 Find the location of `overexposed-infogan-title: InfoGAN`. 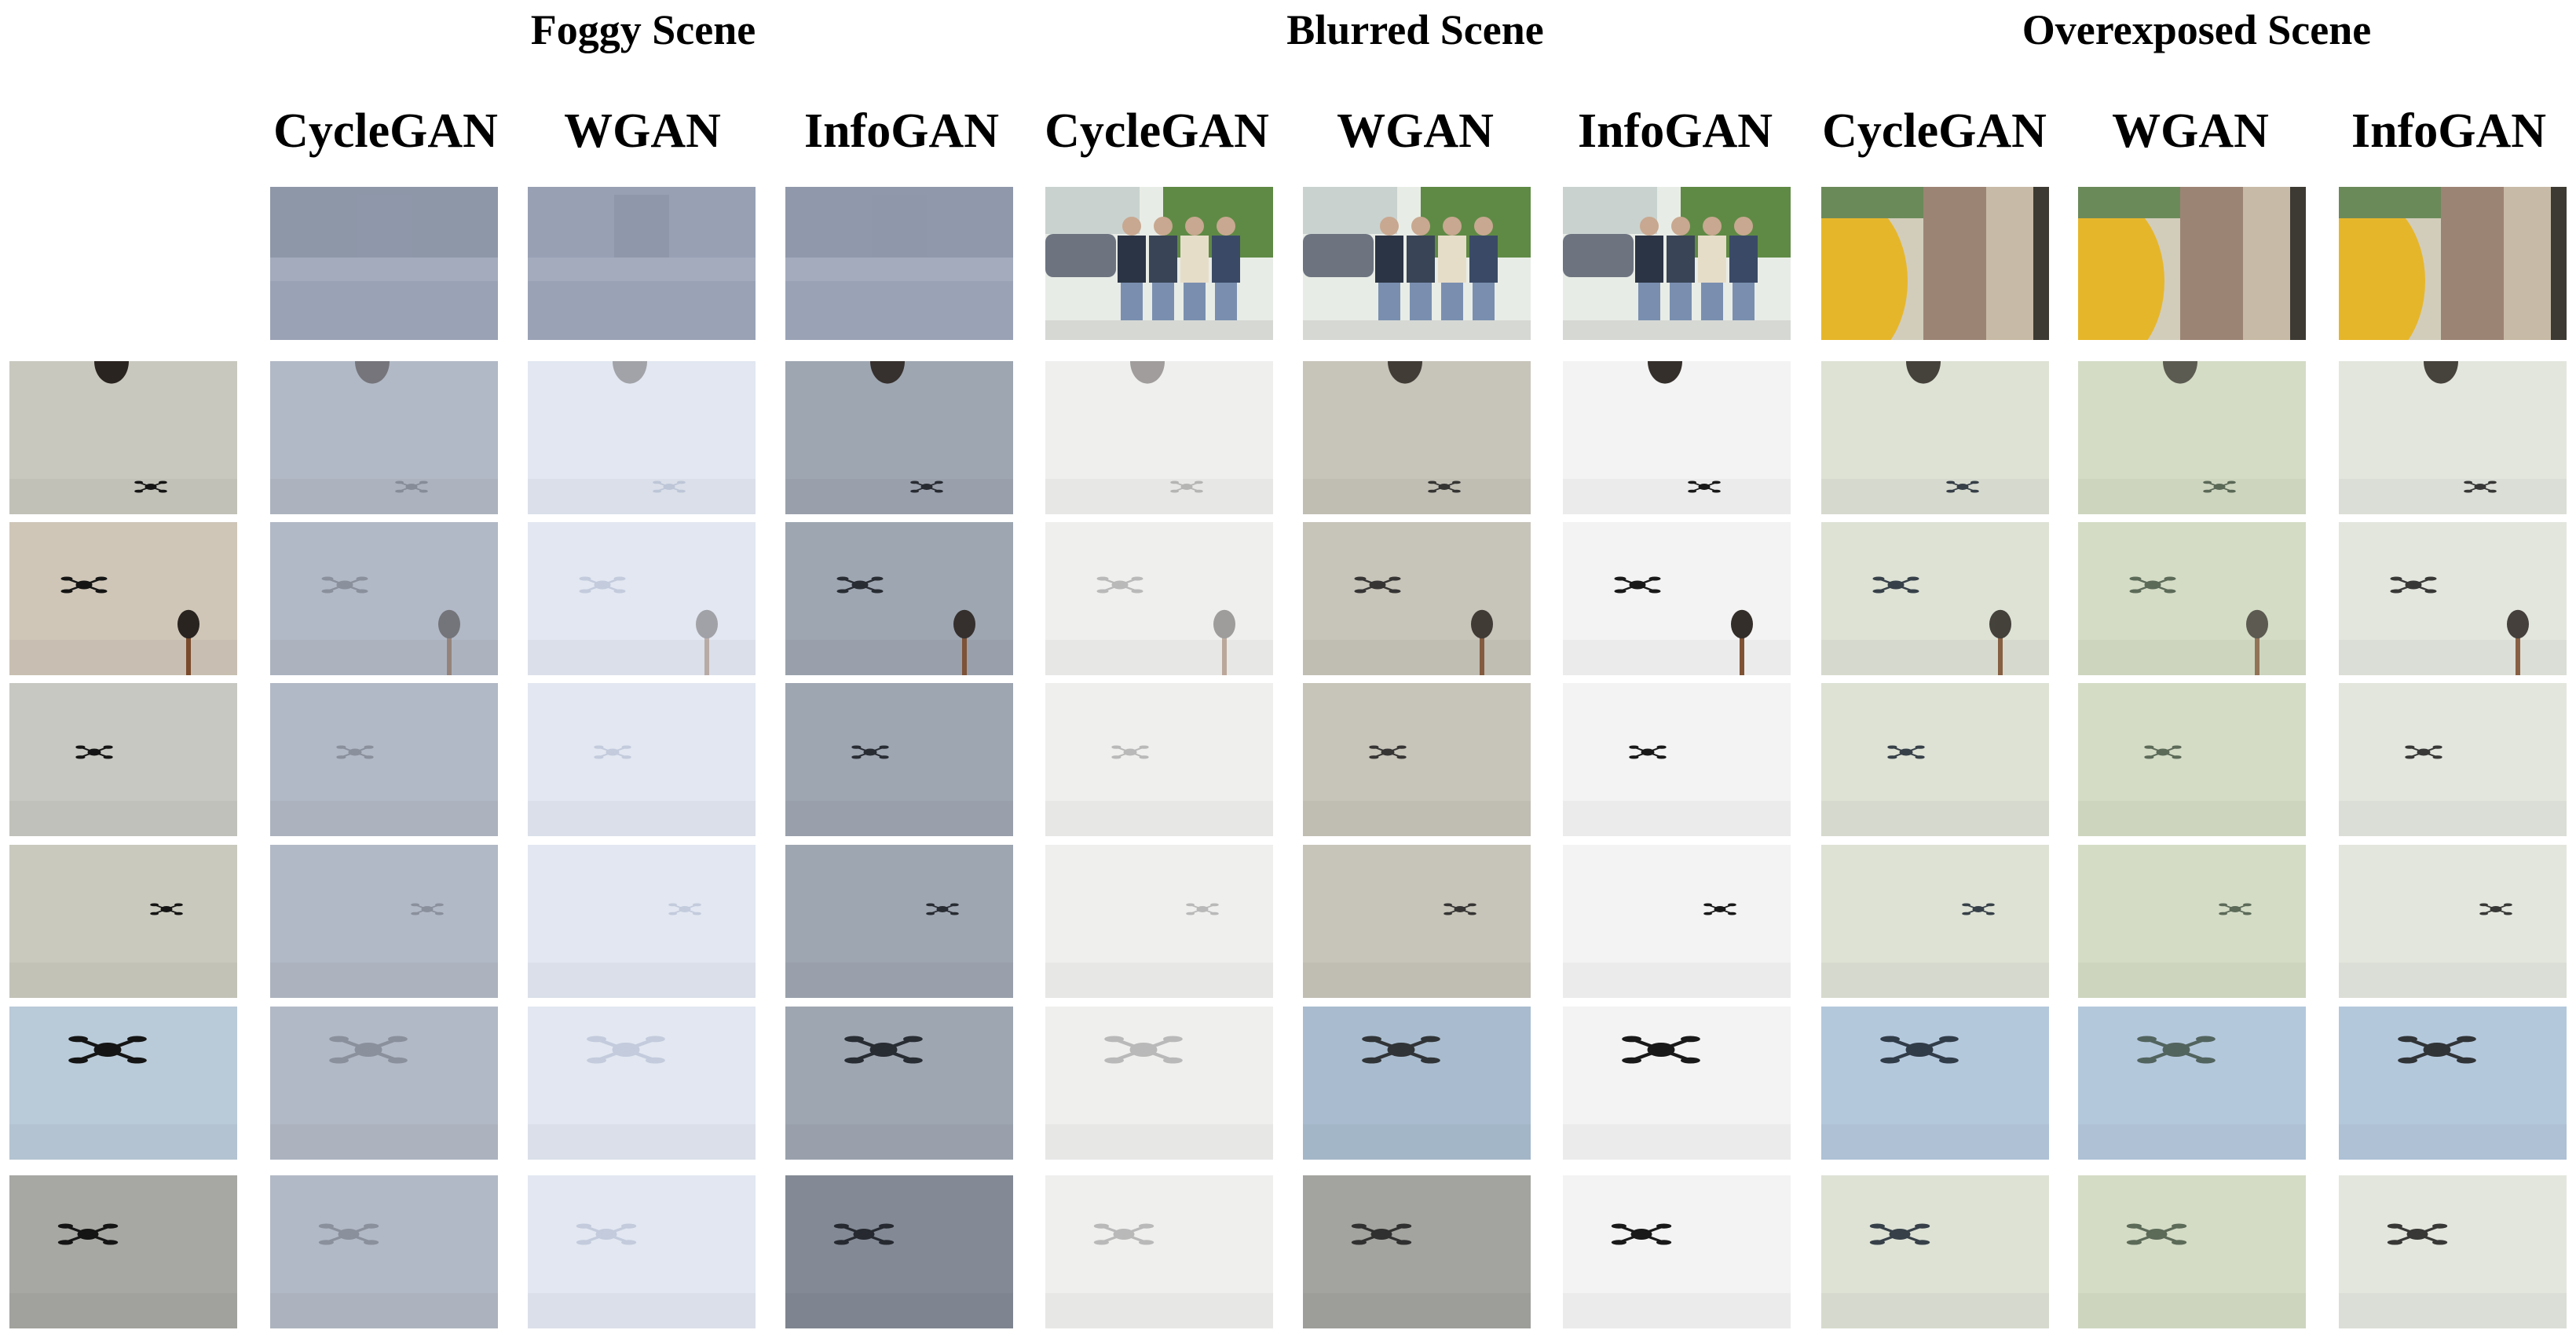

overexposed-infogan-title: InfoGAN is located at coordinates (2449, 131).